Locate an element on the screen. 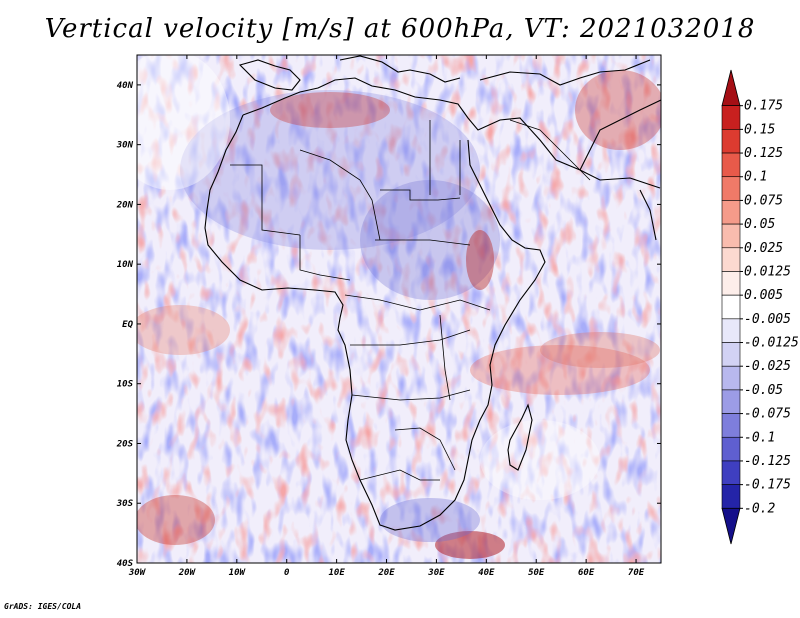 This screenshot has width=800, height=618. colorbar-label: 0.0125 is located at coordinates (767, 271).